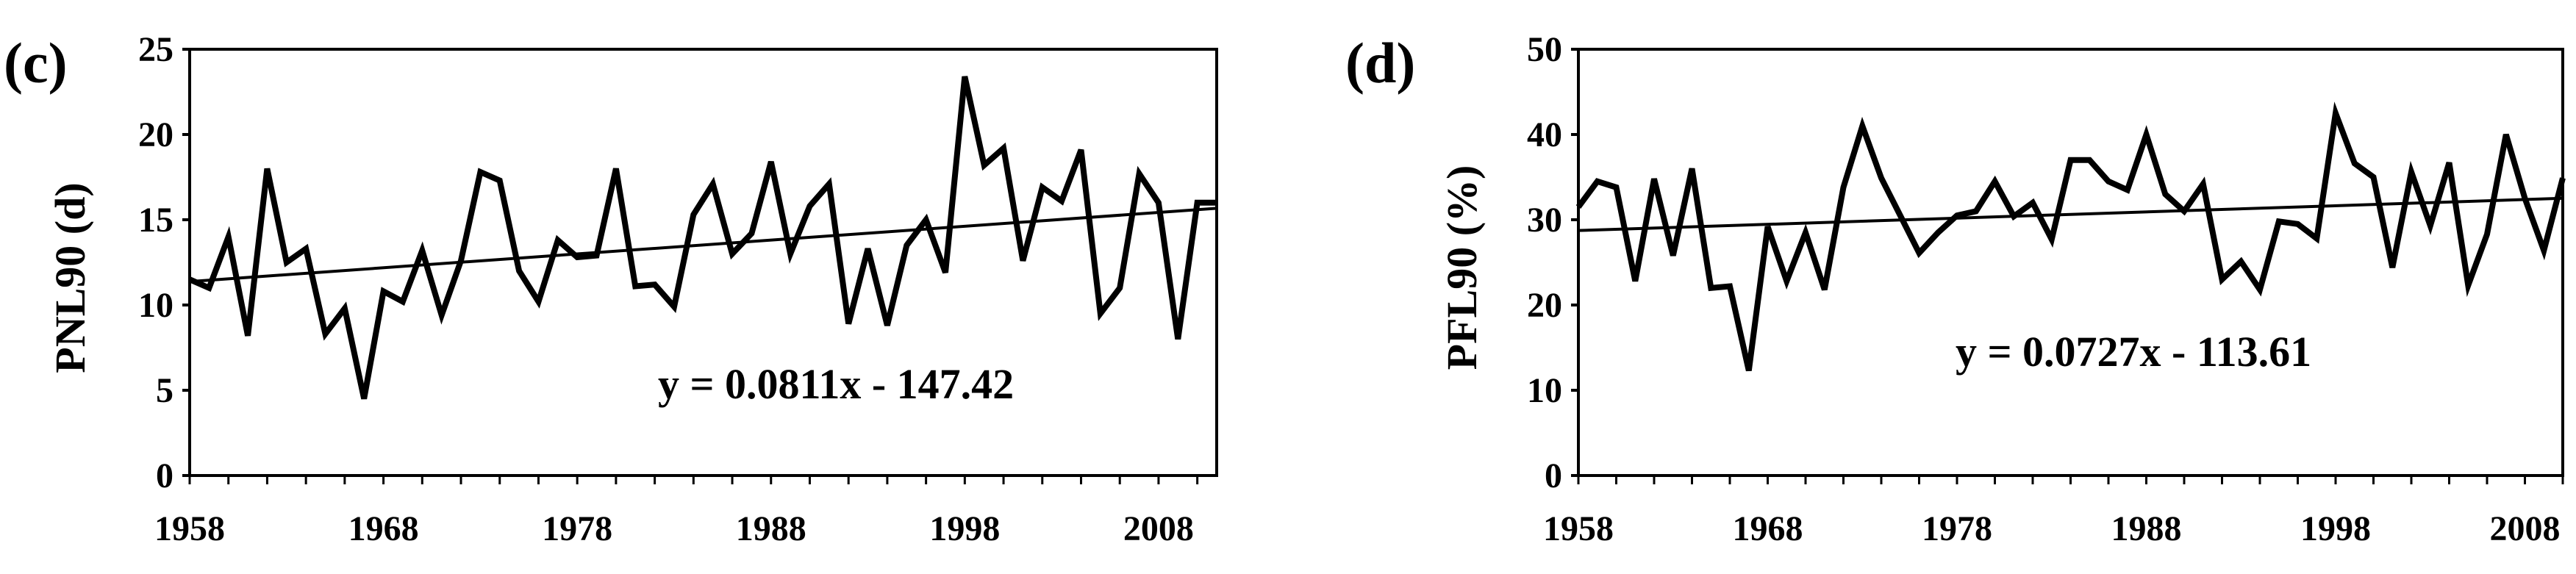 This screenshot has height=574, width=2576. I want to click on panel-d-ytick-label: 50, so click(1544, 49).